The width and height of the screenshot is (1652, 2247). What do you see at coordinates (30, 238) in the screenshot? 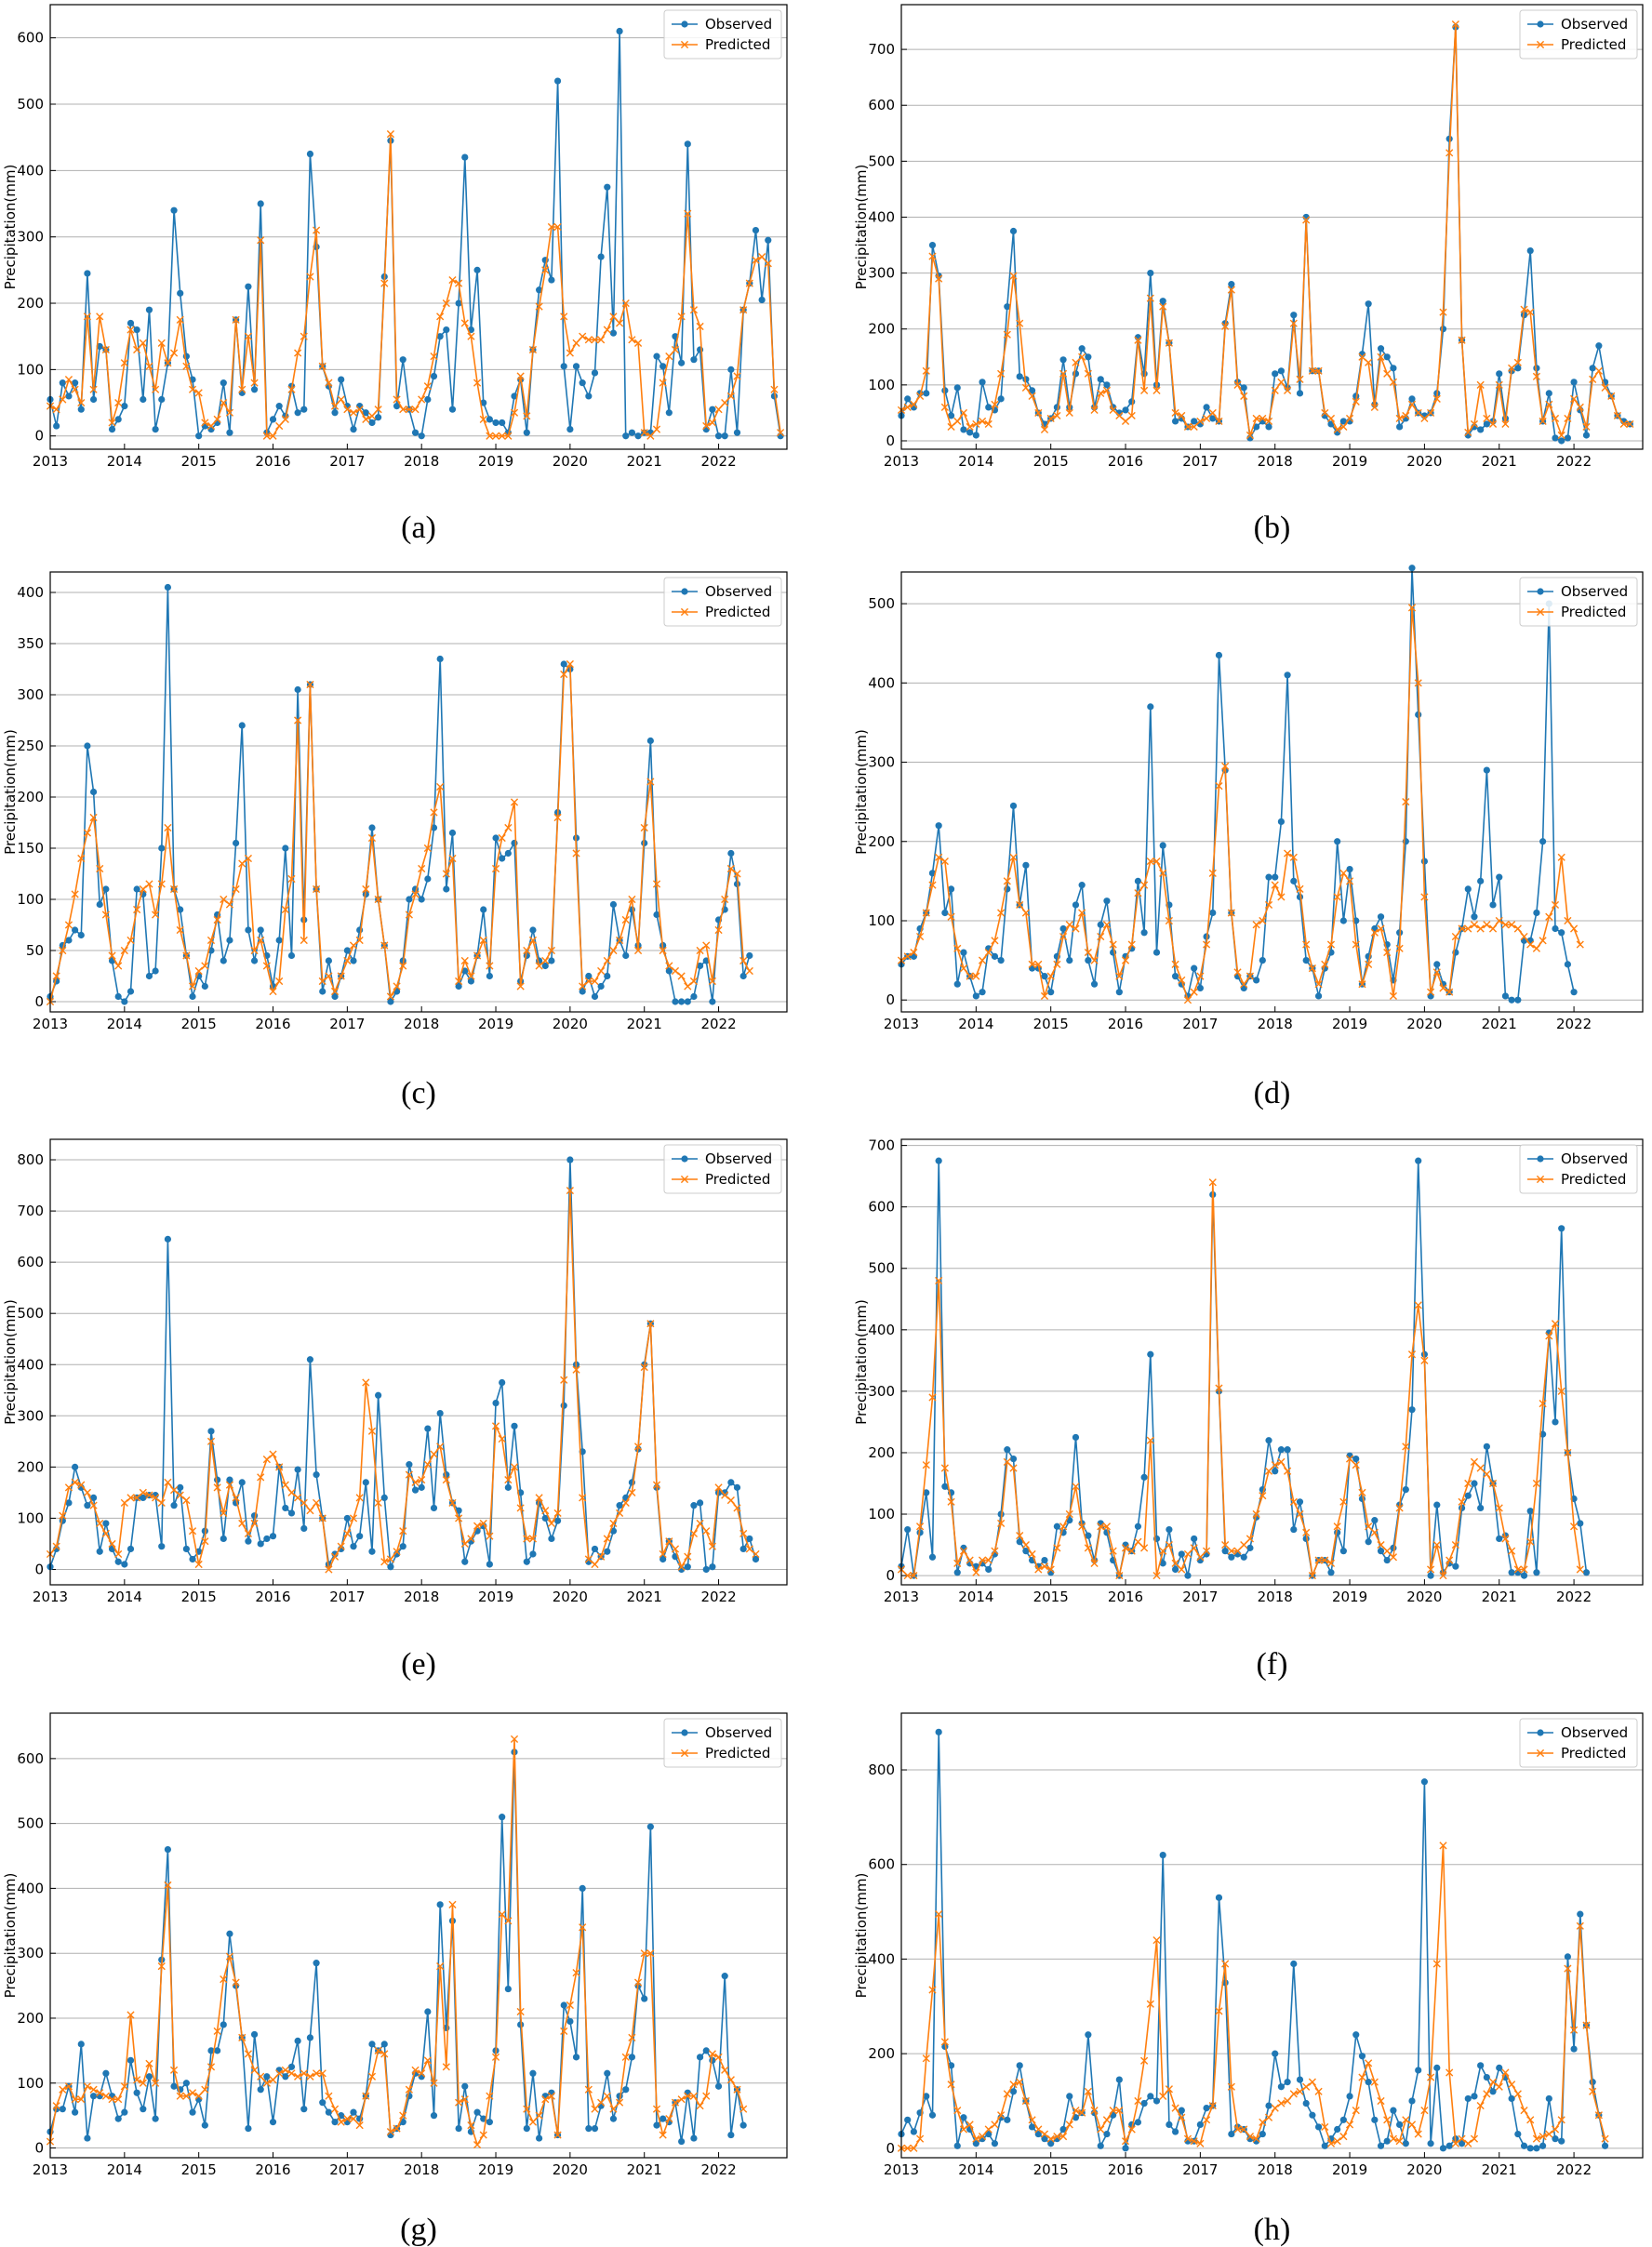
I see `y-tick-label: 300` at bounding box center [30, 238].